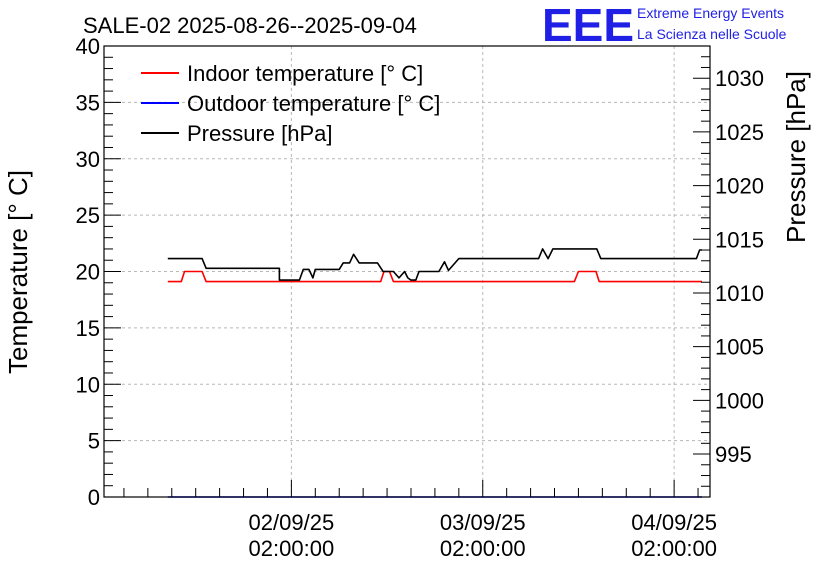  I want to click on x-tick-label-date: 04/09/25, so click(674, 522).